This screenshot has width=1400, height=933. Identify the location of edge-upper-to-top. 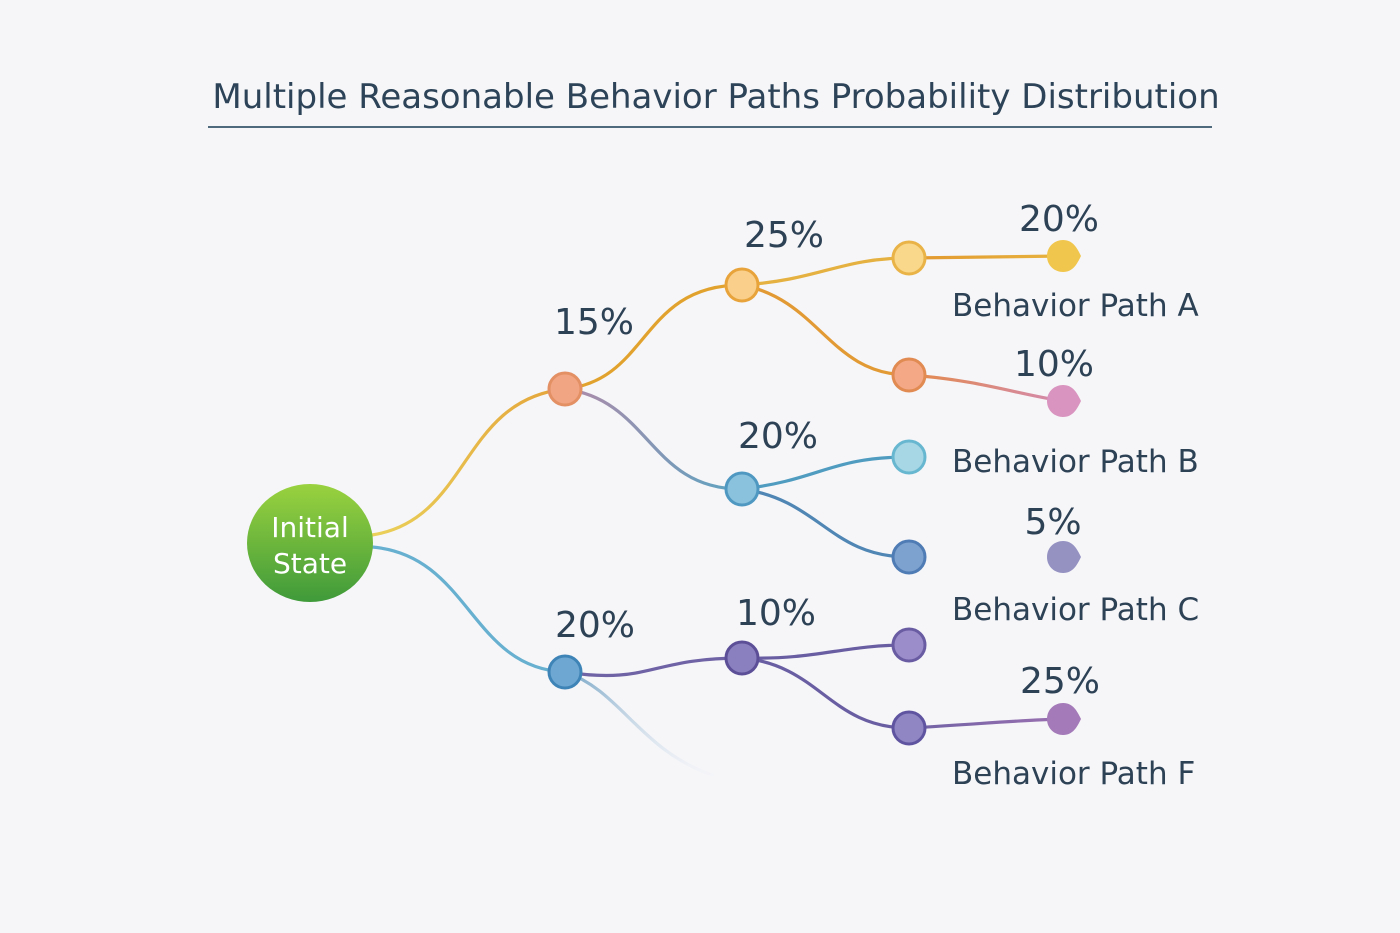
(653, 337).